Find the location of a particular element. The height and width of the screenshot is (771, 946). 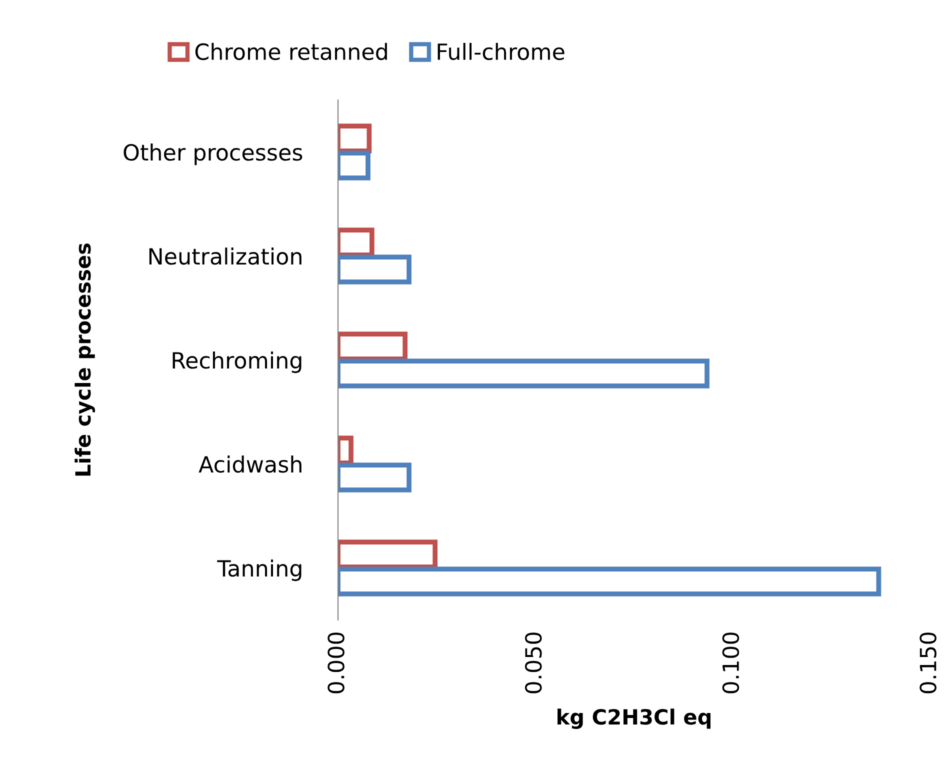

y-axis-title: Life cycle processes is located at coordinates (84, 360).